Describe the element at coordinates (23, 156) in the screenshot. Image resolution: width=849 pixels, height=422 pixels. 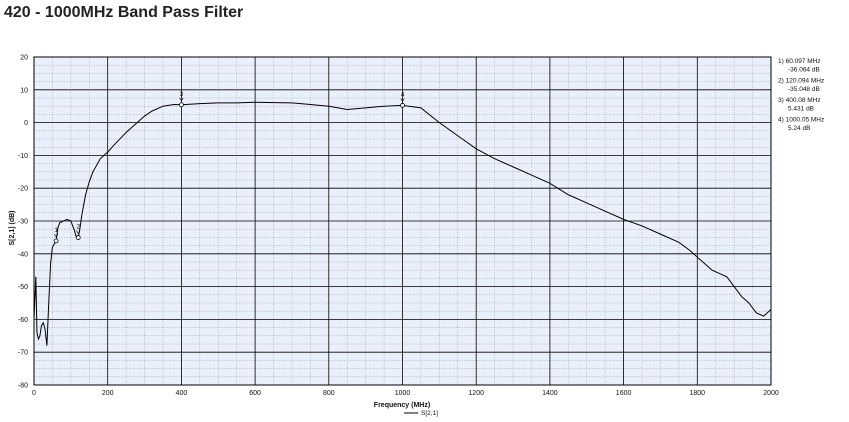
I see `y-tick-label: -10` at that location.